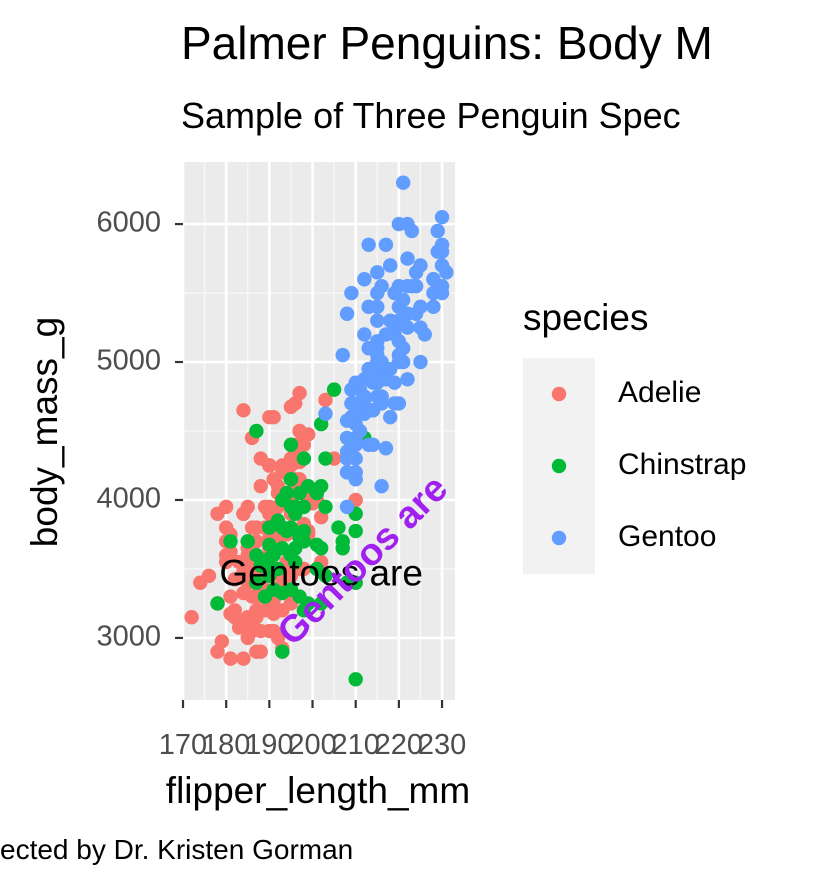  Describe the element at coordinates (682, 464) in the screenshot. I see `legend-label: Chinstrap` at that location.